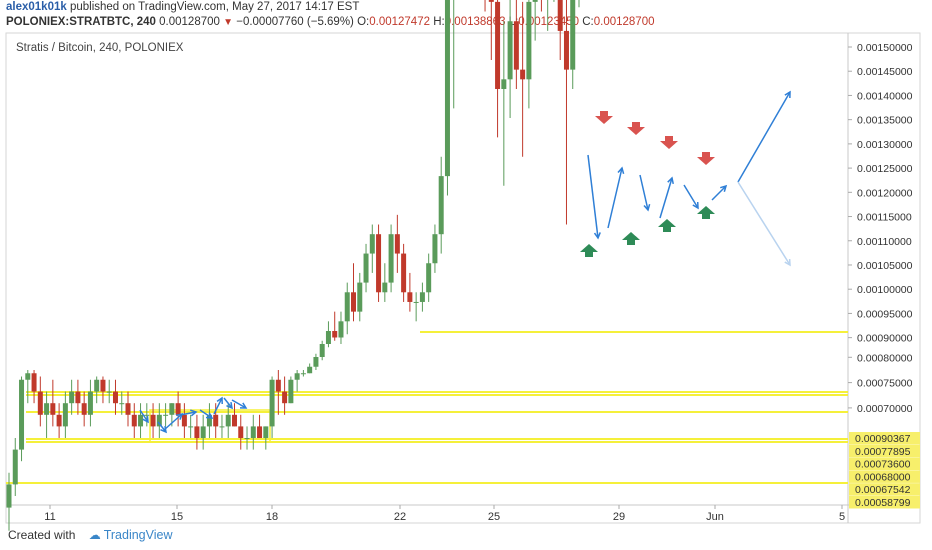 This screenshot has width=932, height=550. Describe the element at coordinates (883, 465) in the screenshot. I see `level-tag-label: 0.00073600` at that location.